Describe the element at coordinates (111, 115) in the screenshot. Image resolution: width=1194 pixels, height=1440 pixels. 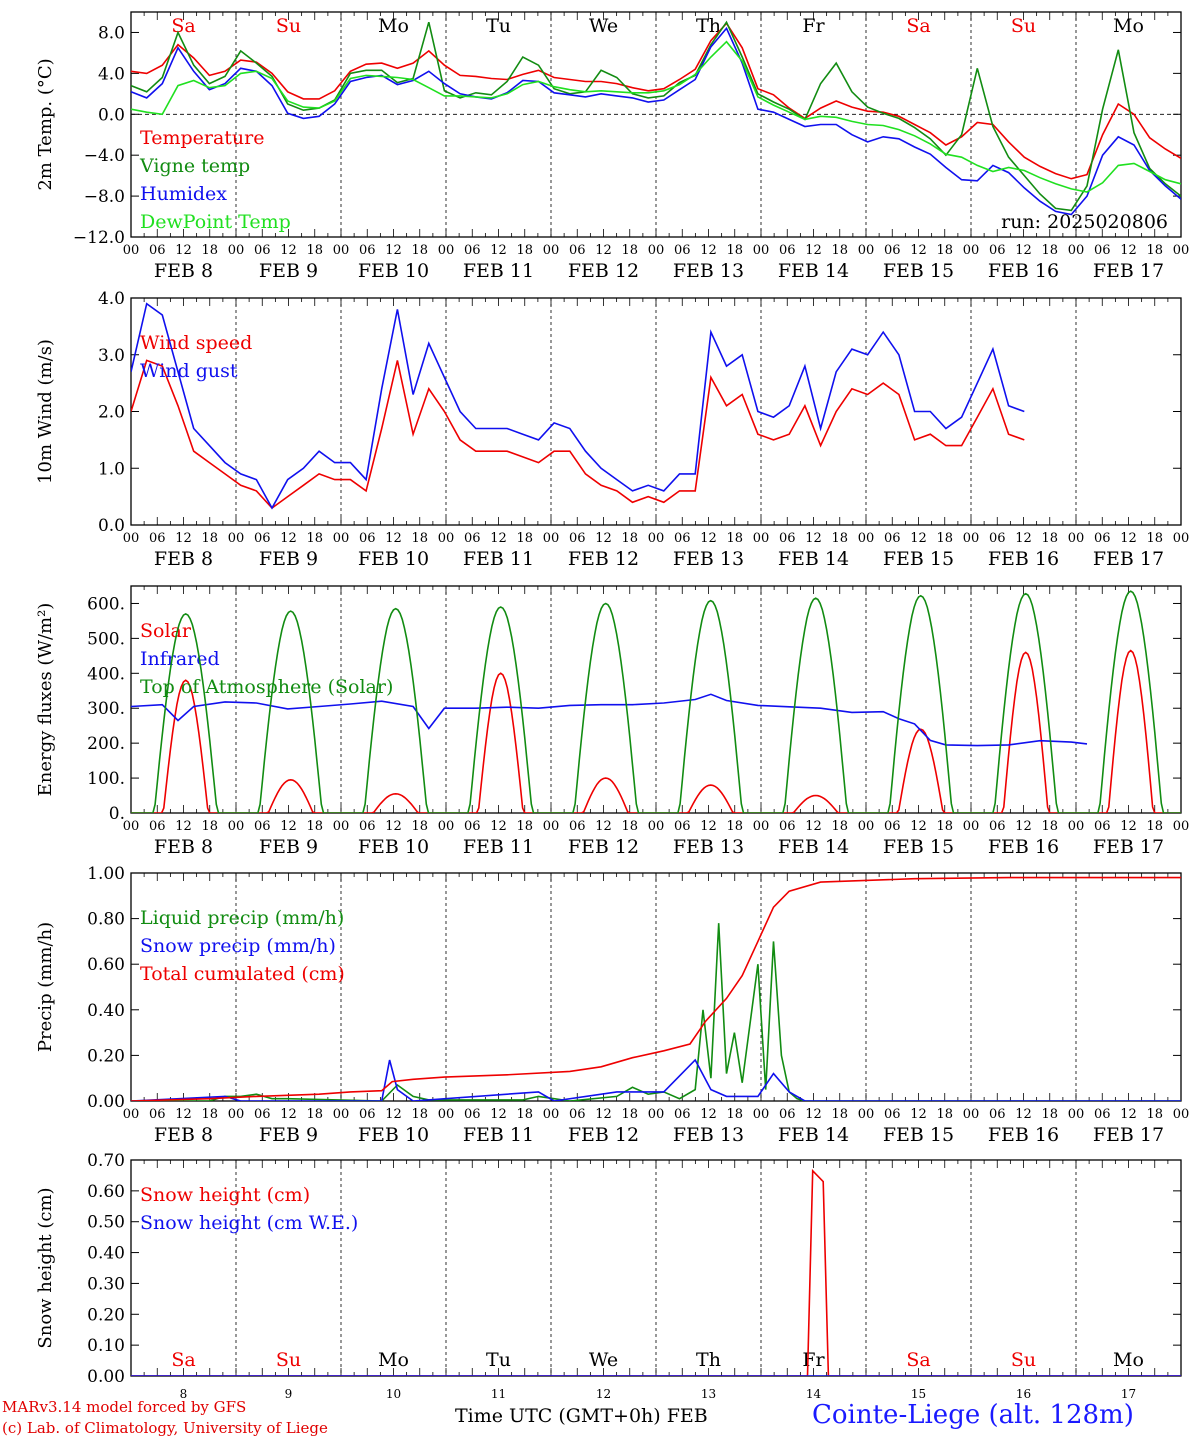
I see `y-tick-label: 0.0` at that location.